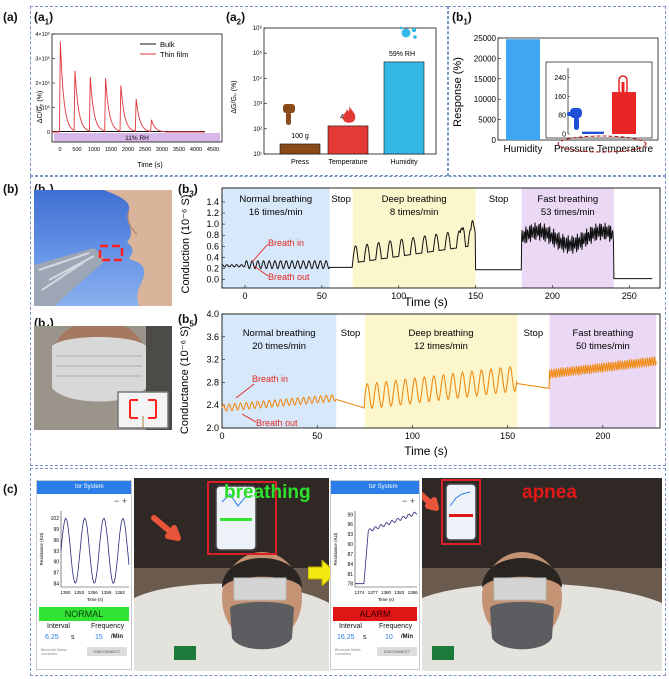  What do you see at coordinates (58, 626) in the screenshot?
I see `c1-interval-label: Interval` at bounding box center [58, 626].